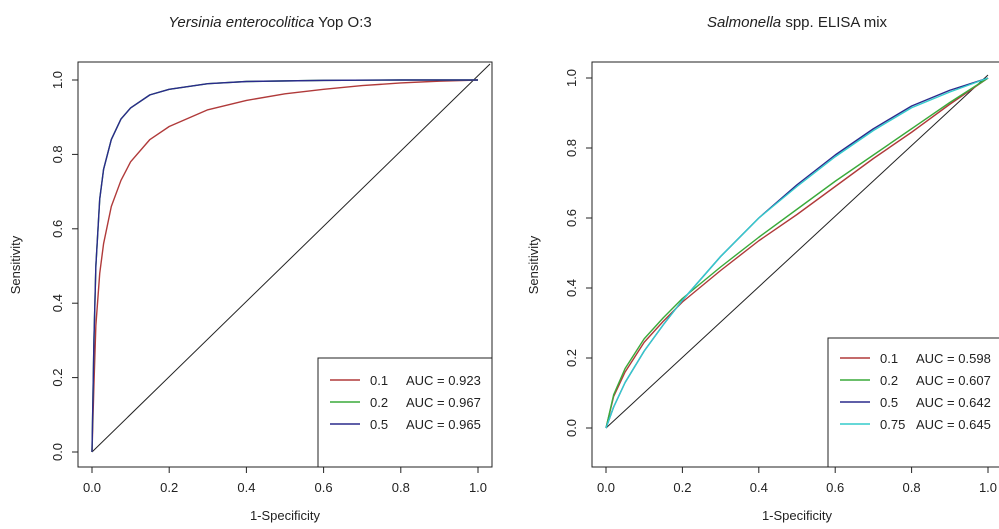 The height and width of the screenshot is (529, 999). Describe the element at coordinates (953, 424) in the screenshot. I see `legend-auc-value: AUC = 0.645` at that location.